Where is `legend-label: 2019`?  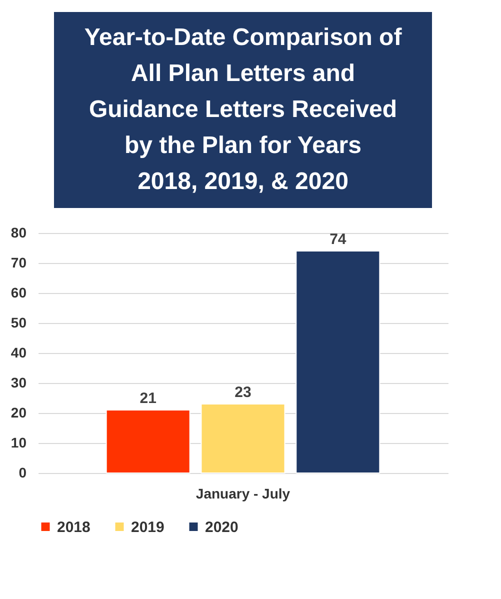
legend-label: 2019 is located at coordinates (147, 527).